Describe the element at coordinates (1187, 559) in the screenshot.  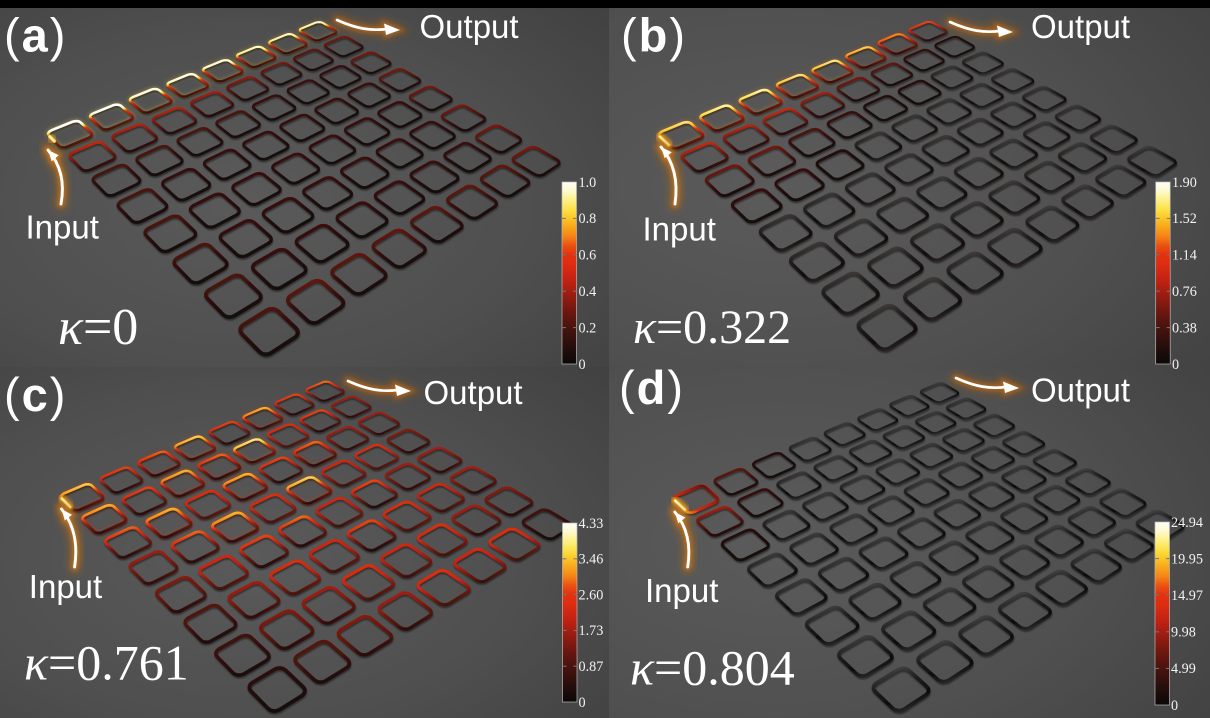
I see `svg-text: 19.95` at that location.